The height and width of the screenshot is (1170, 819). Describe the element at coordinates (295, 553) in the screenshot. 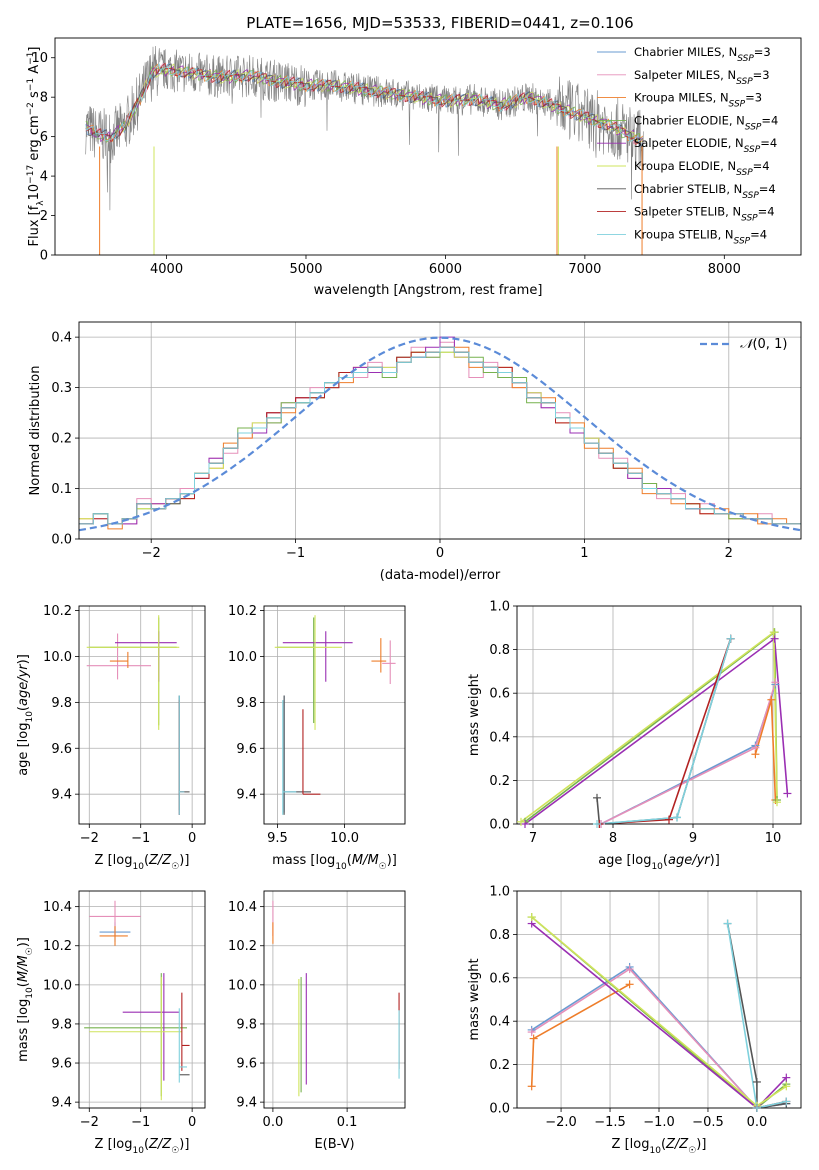

I see `x-tick-label: −1` at that location.